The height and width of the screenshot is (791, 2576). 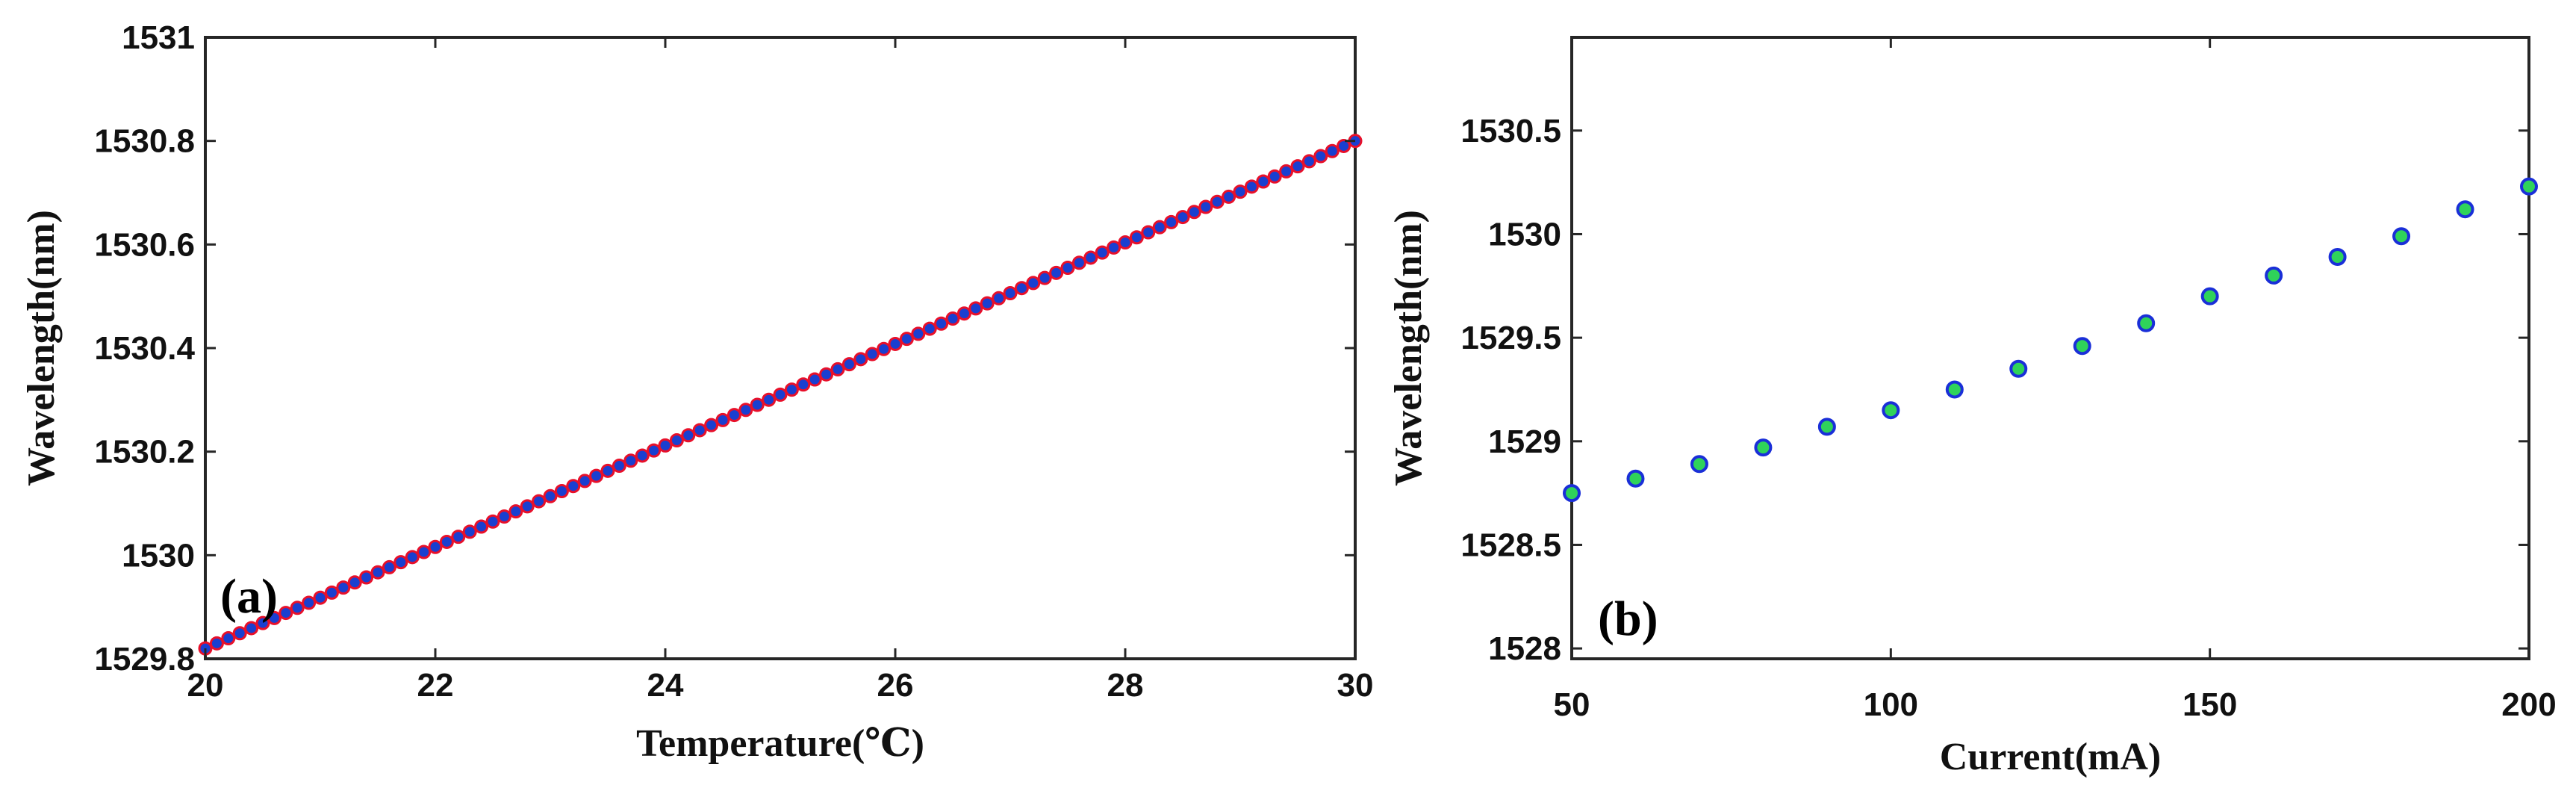 I want to click on y-tick-label: 1530.4, so click(x=144, y=348).